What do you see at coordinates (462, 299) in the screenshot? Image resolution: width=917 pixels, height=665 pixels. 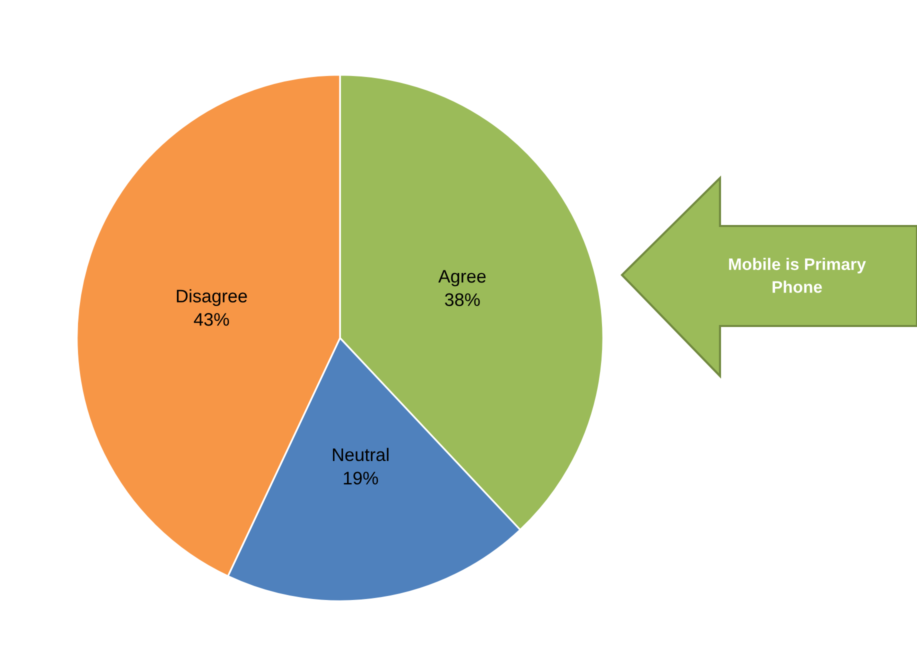 I see `data-label: 38%` at bounding box center [462, 299].